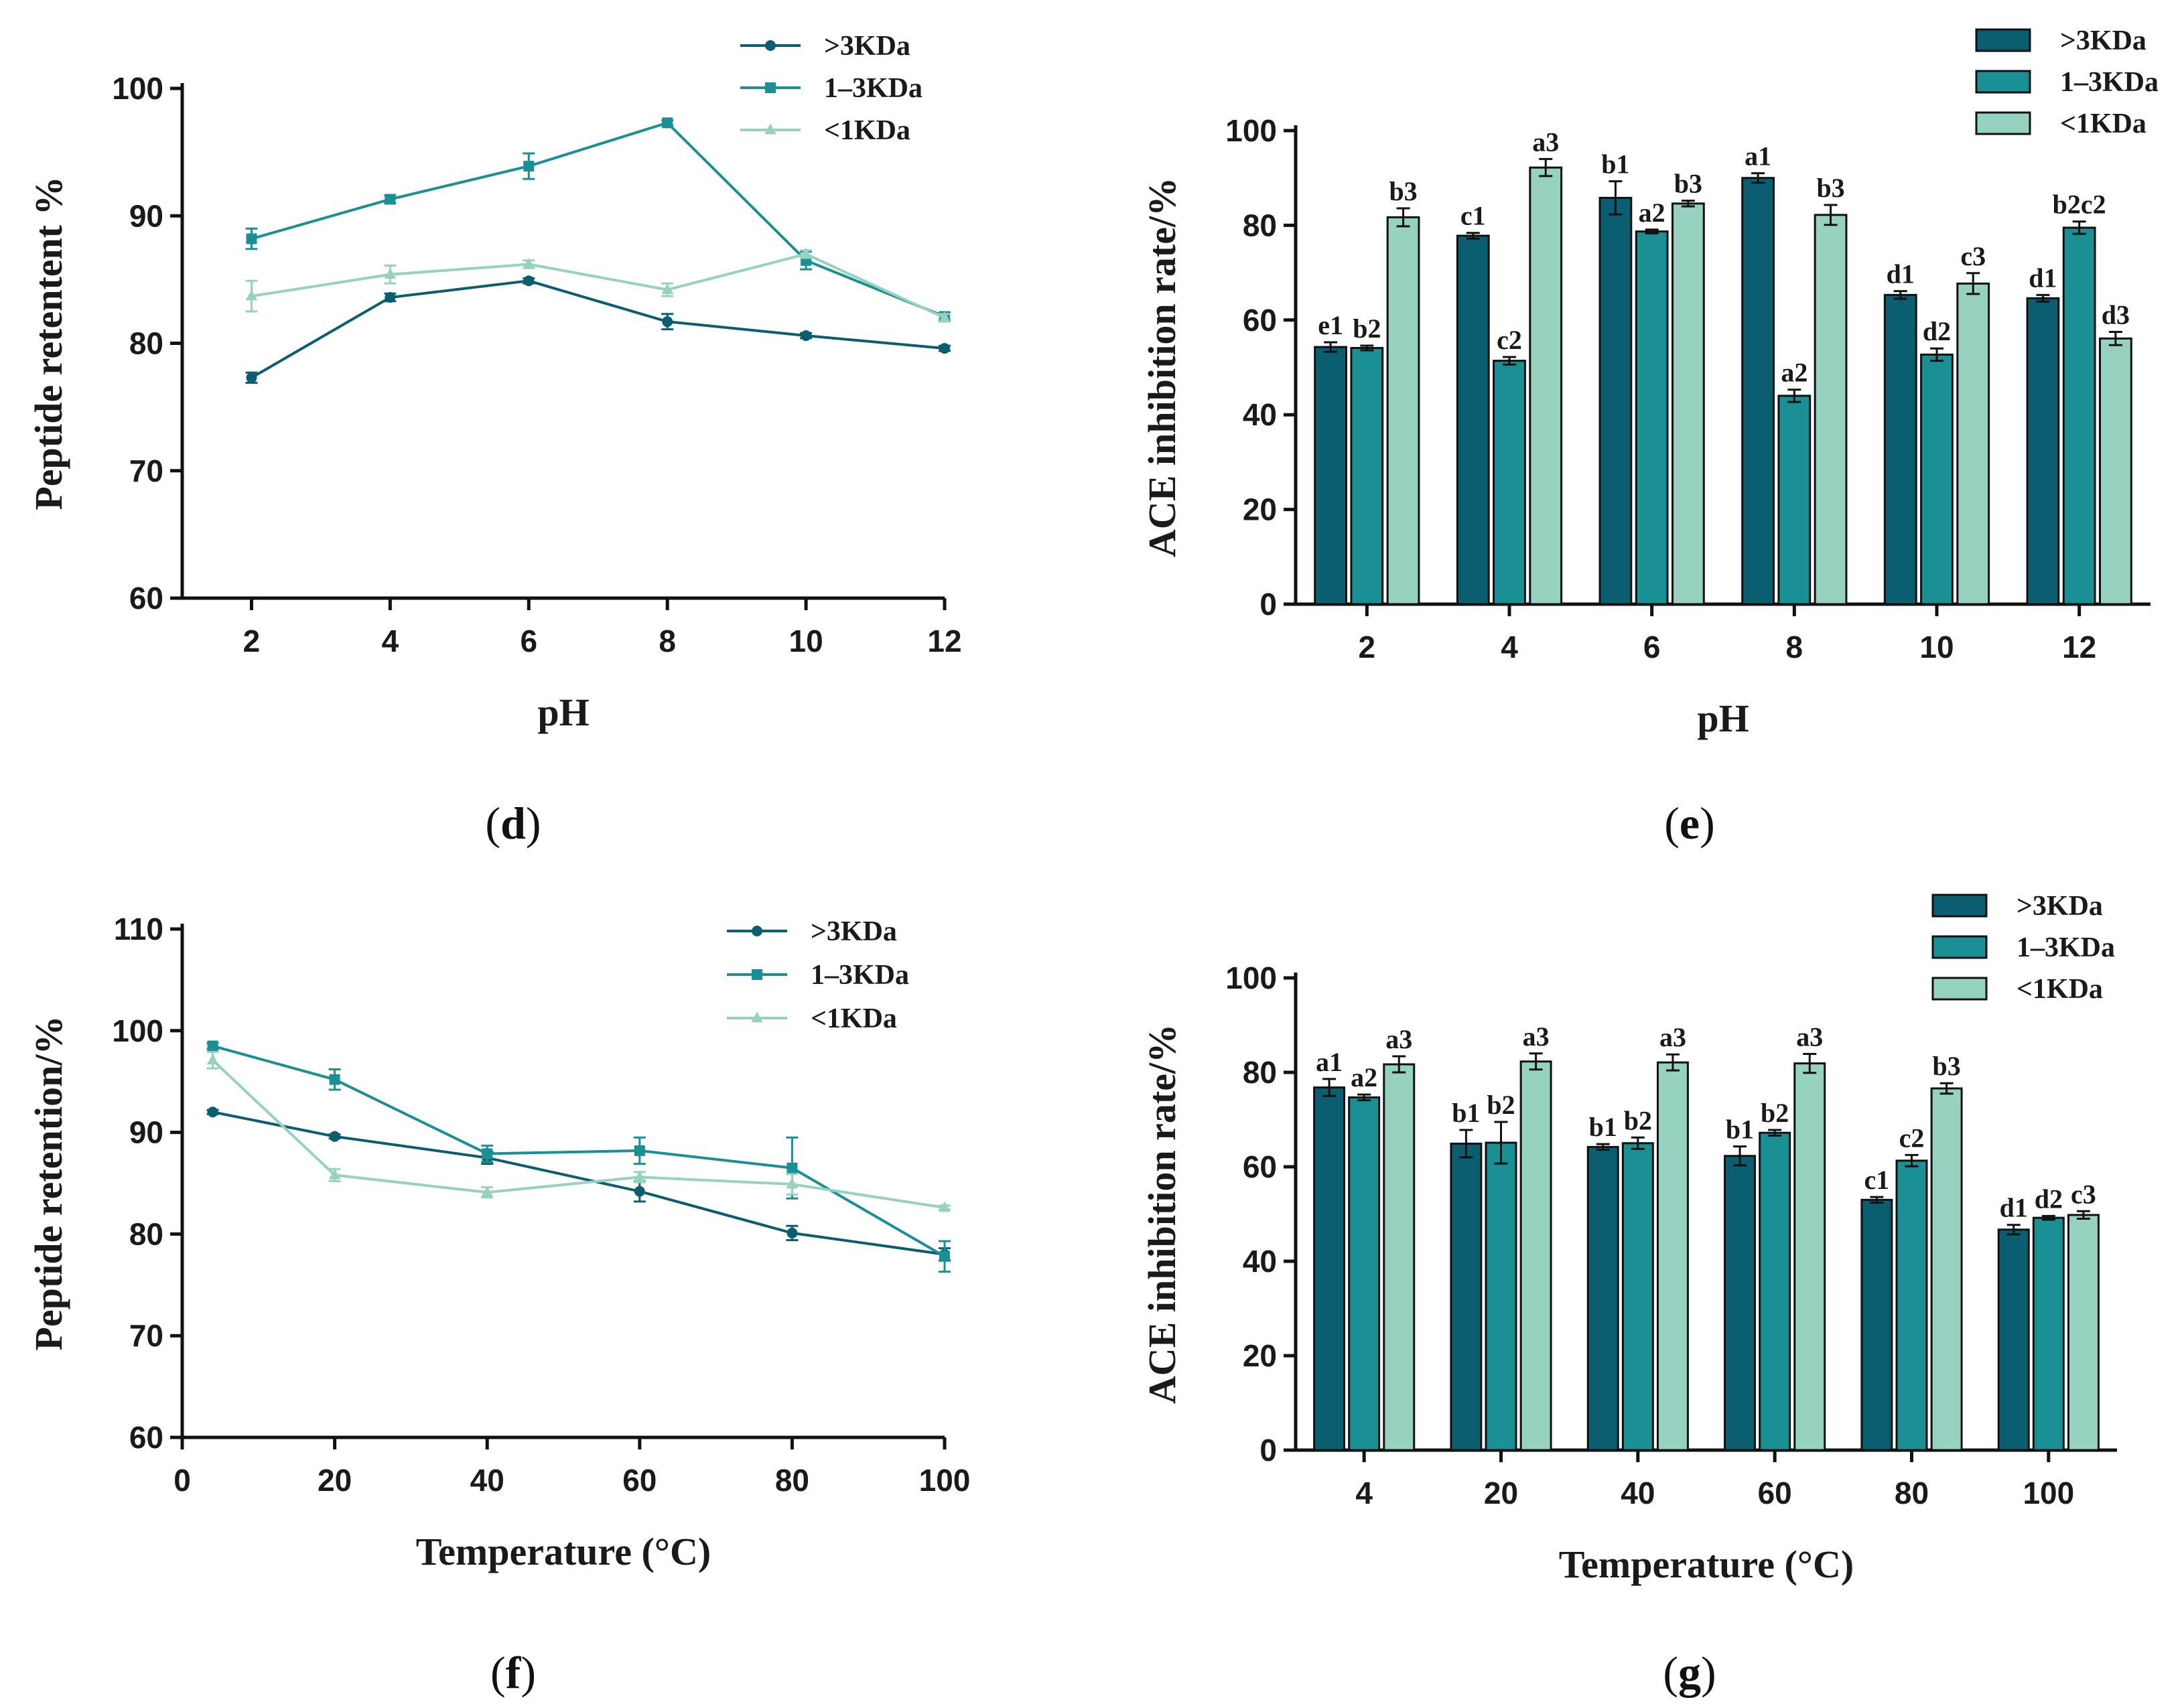 The height and width of the screenshot is (1708, 2184). I want to click on x-axis-title: Temperature (°C), so click(563, 1551).